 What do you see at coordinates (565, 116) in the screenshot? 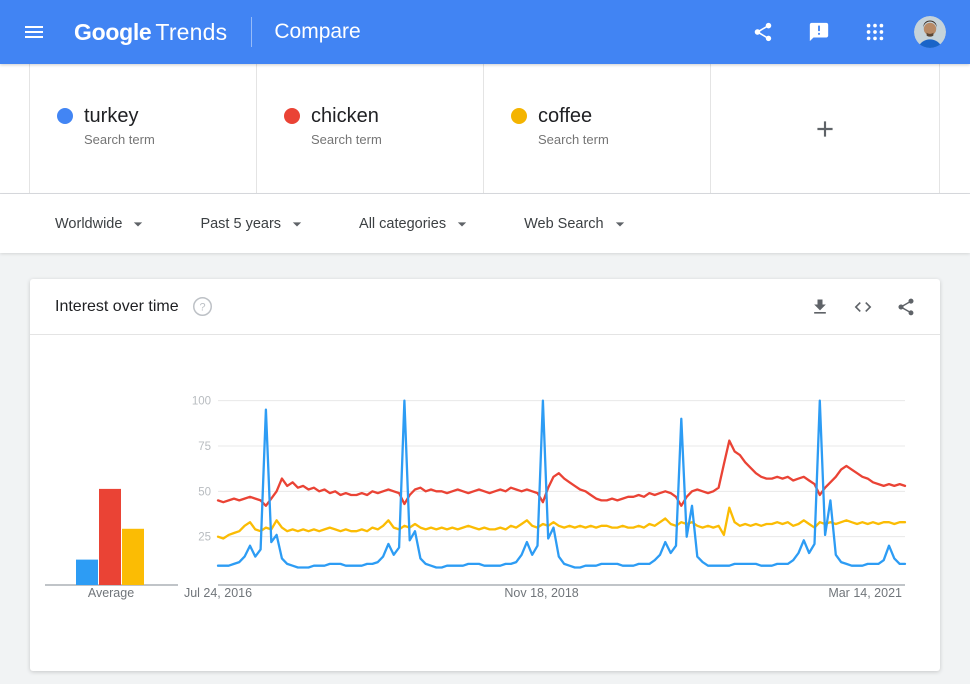
I see `term-label: coffee` at bounding box center [565, 116].